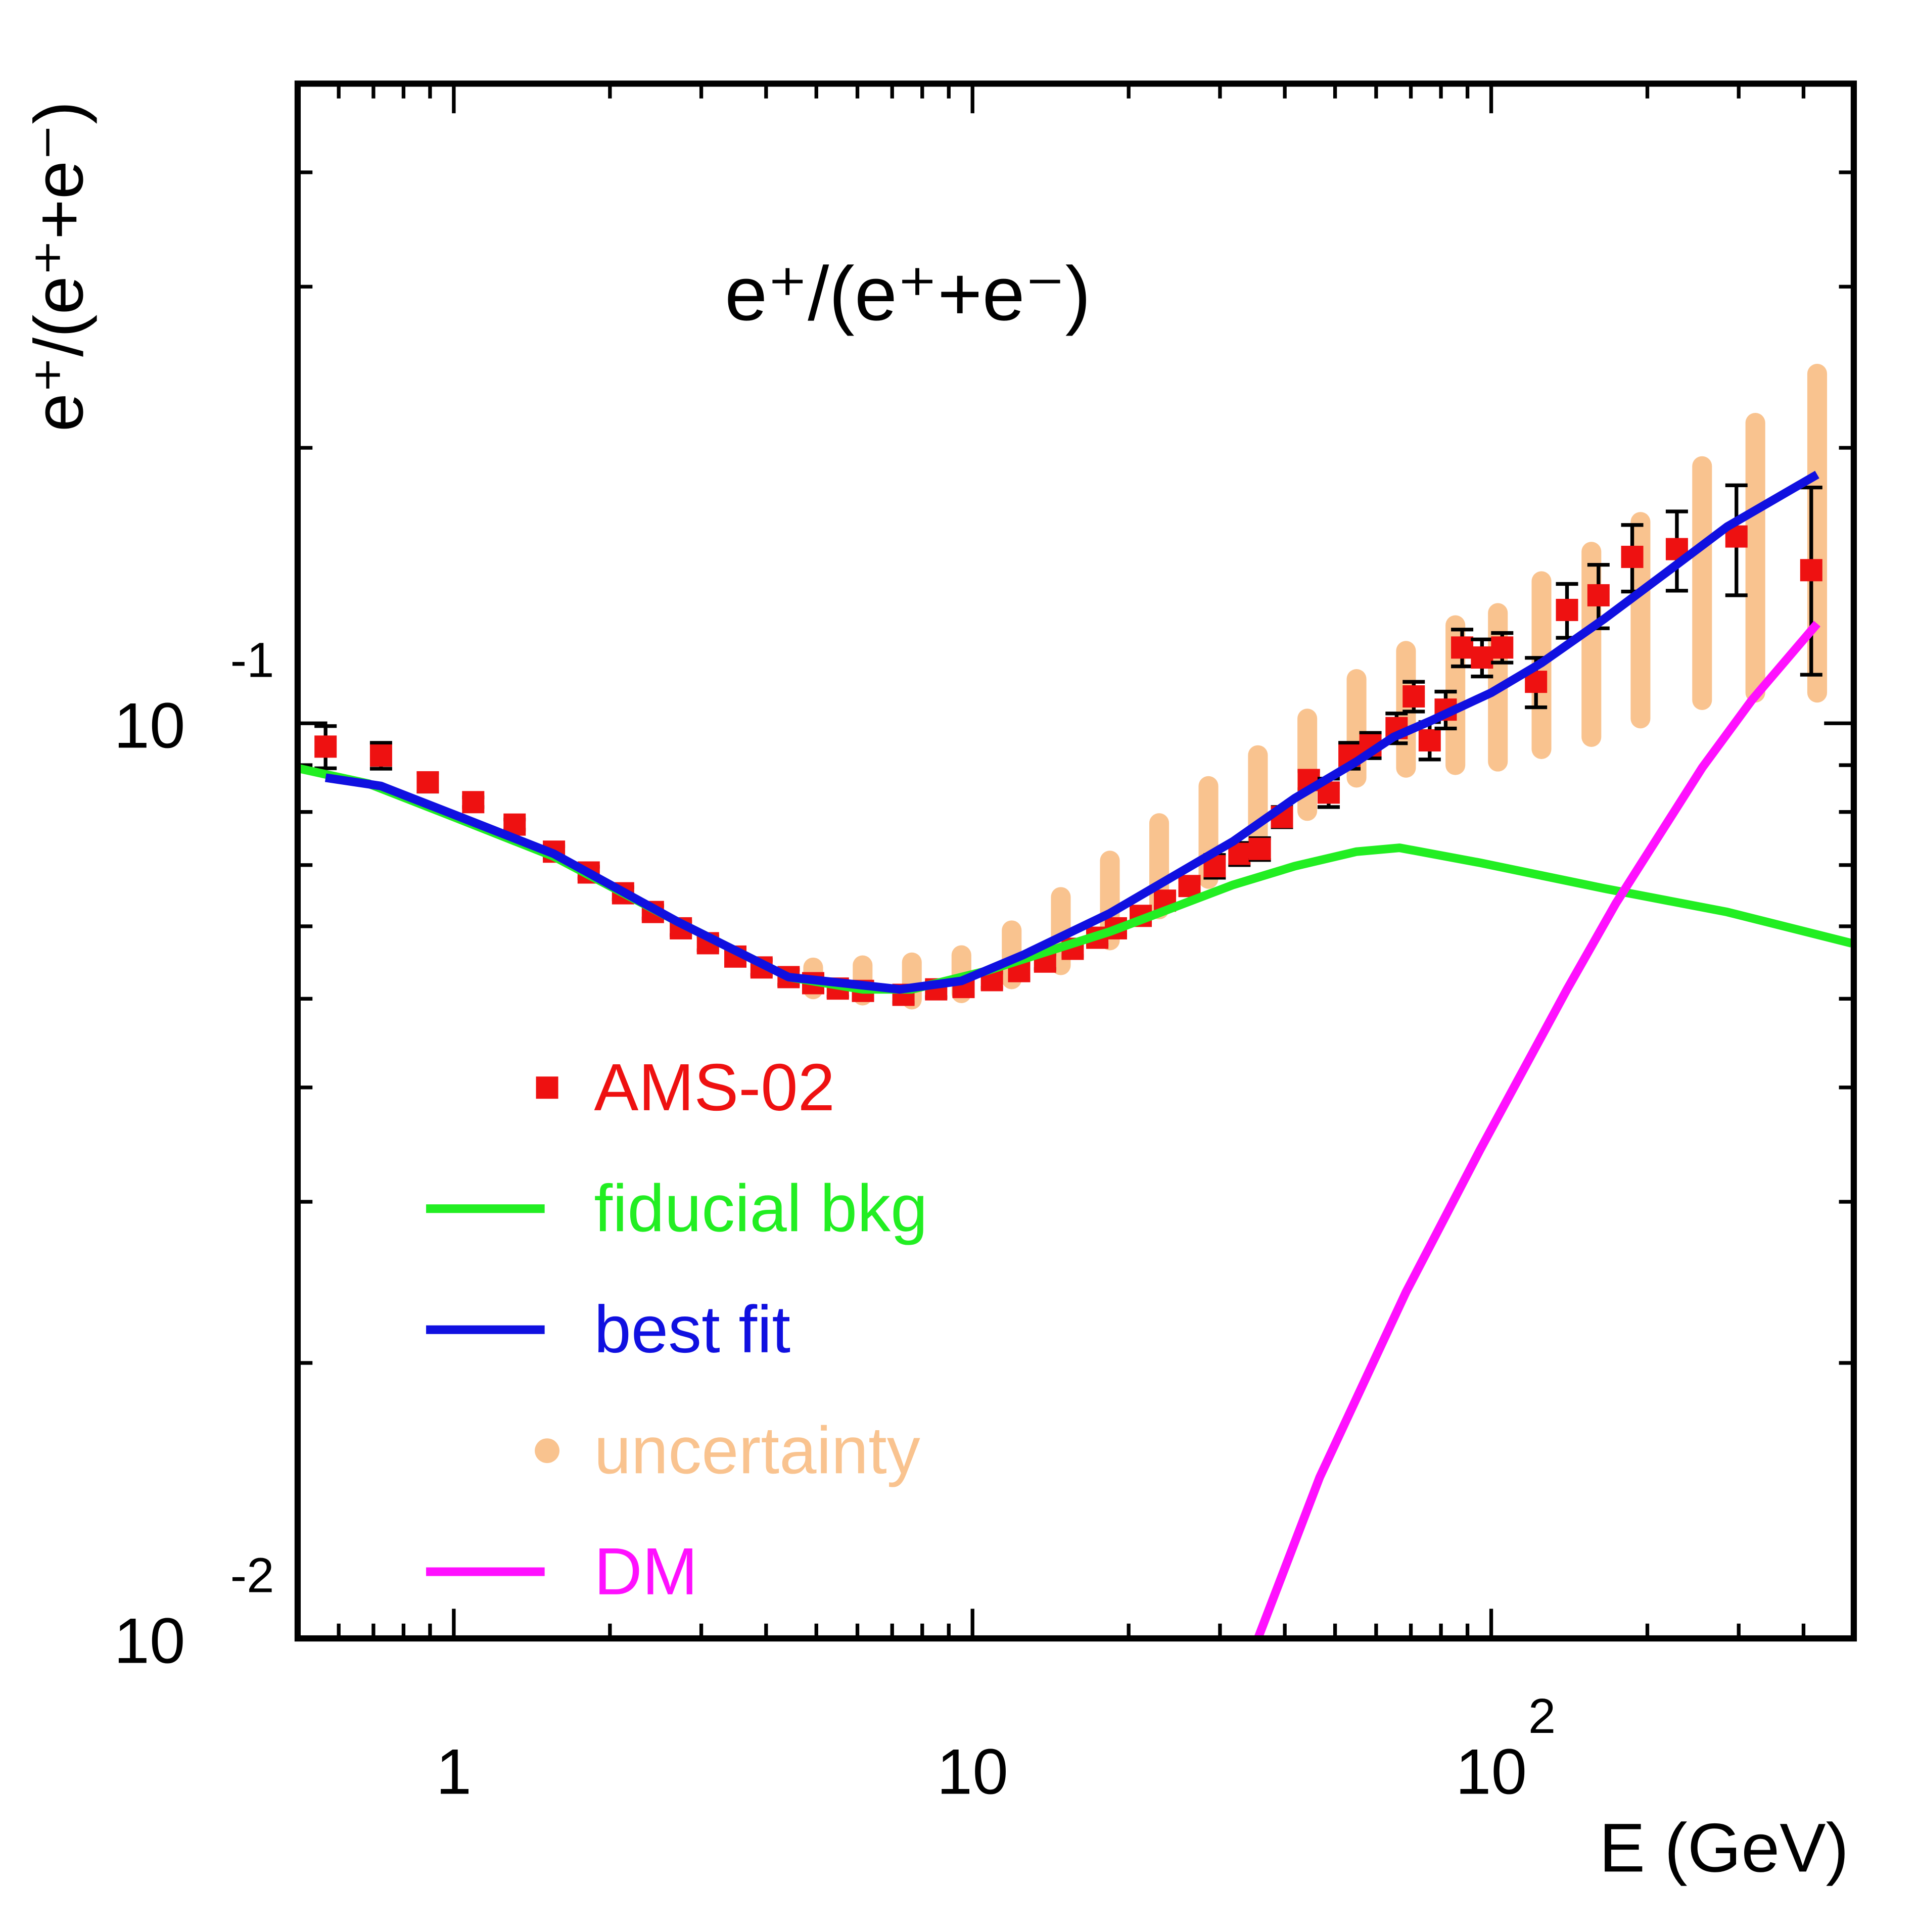  Describe the element at coordinates (760, 1208) in the screenshot. I see `legend-label: fiducial bkg` at that location.